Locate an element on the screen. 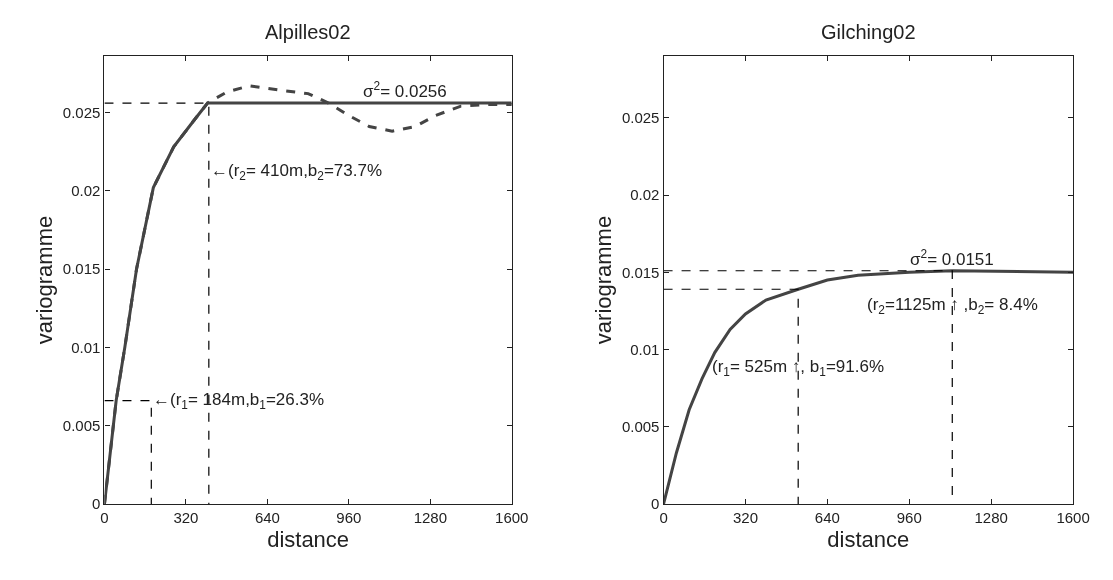  annotation: (r$_{1}$= 525m ↑, b$_{1}$=91.6% is located at coordinates (798, 368).